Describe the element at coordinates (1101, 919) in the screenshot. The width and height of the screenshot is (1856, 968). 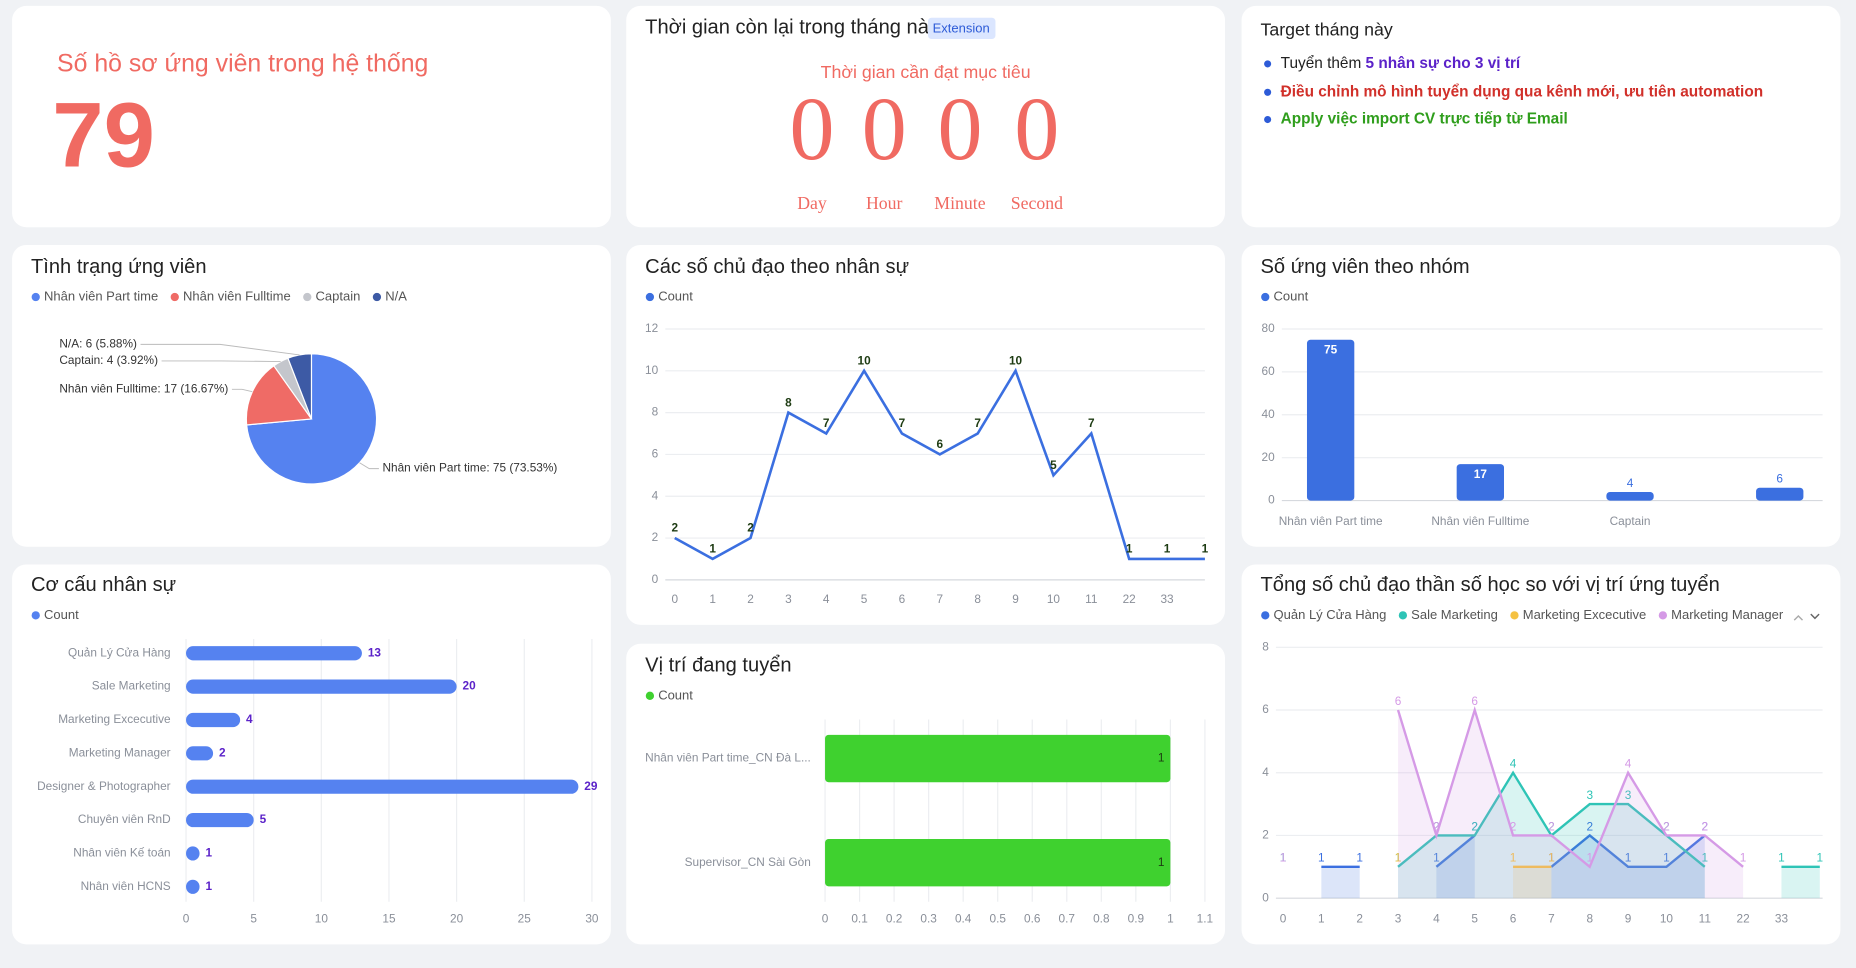
I see `x-tick-label: 0.8` at that location.